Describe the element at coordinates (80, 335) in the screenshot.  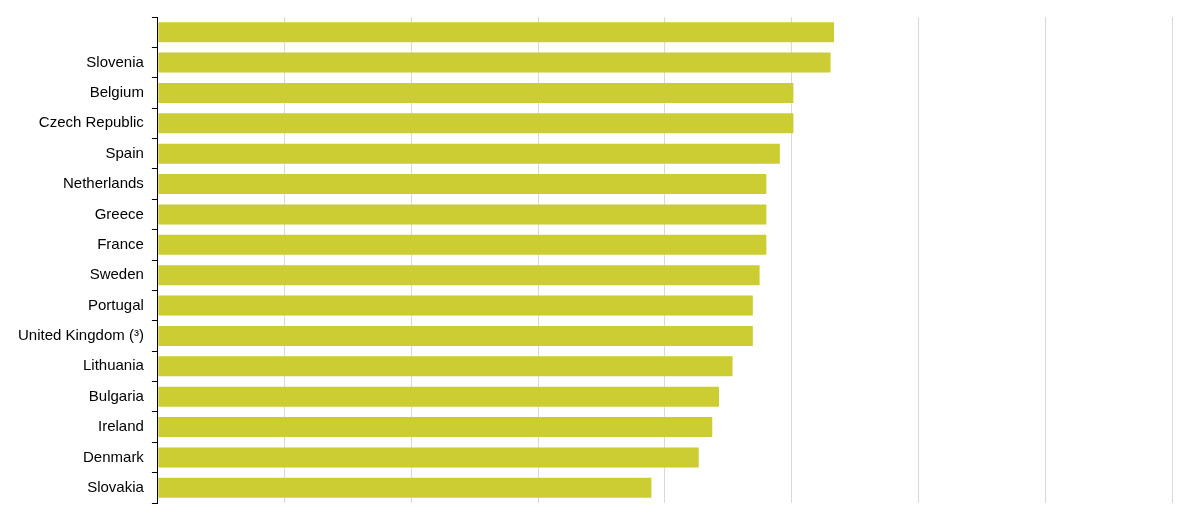
I see `y-tick-label: United Kingdom (³)` at that location.